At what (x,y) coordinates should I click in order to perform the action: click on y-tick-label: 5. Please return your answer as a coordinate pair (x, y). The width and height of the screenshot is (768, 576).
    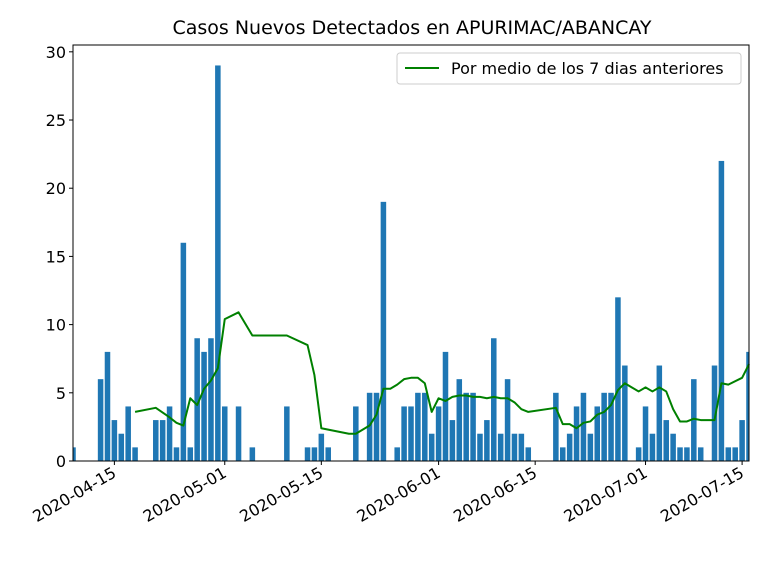
    Looking at the image, I should click on (61, 393).